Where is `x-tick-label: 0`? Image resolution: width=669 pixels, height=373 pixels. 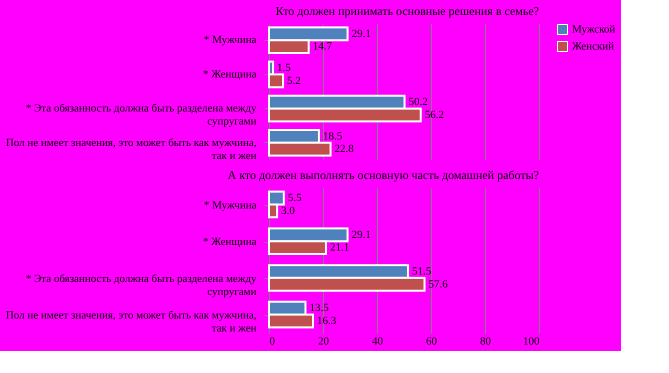
x-tick-label: 0 is located at coordinates (273, 342).